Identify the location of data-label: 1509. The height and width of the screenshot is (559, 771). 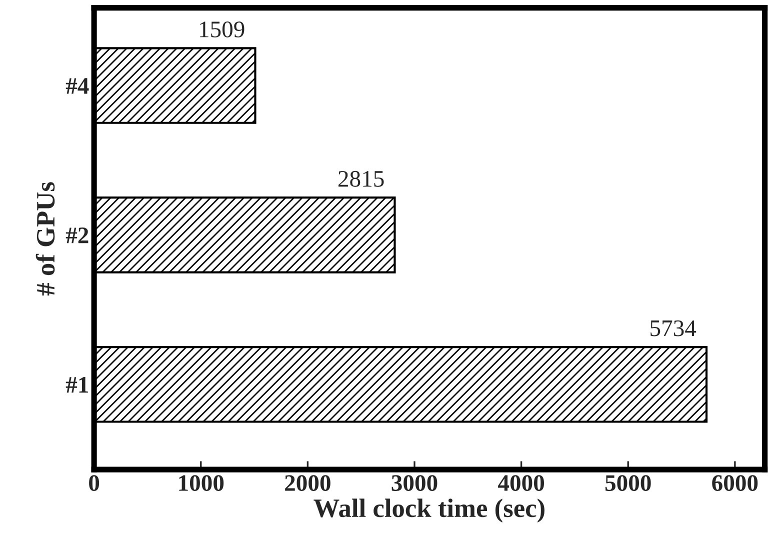
(222, 29).